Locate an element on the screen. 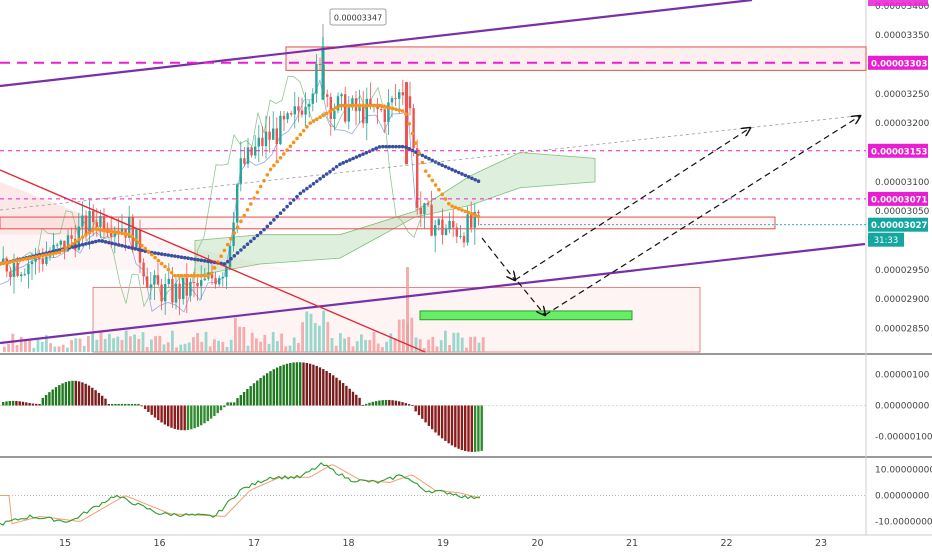 This screenshot has width=932, height=554. y-tick-label: 0.00002850 is located at coordinates (902, 330).